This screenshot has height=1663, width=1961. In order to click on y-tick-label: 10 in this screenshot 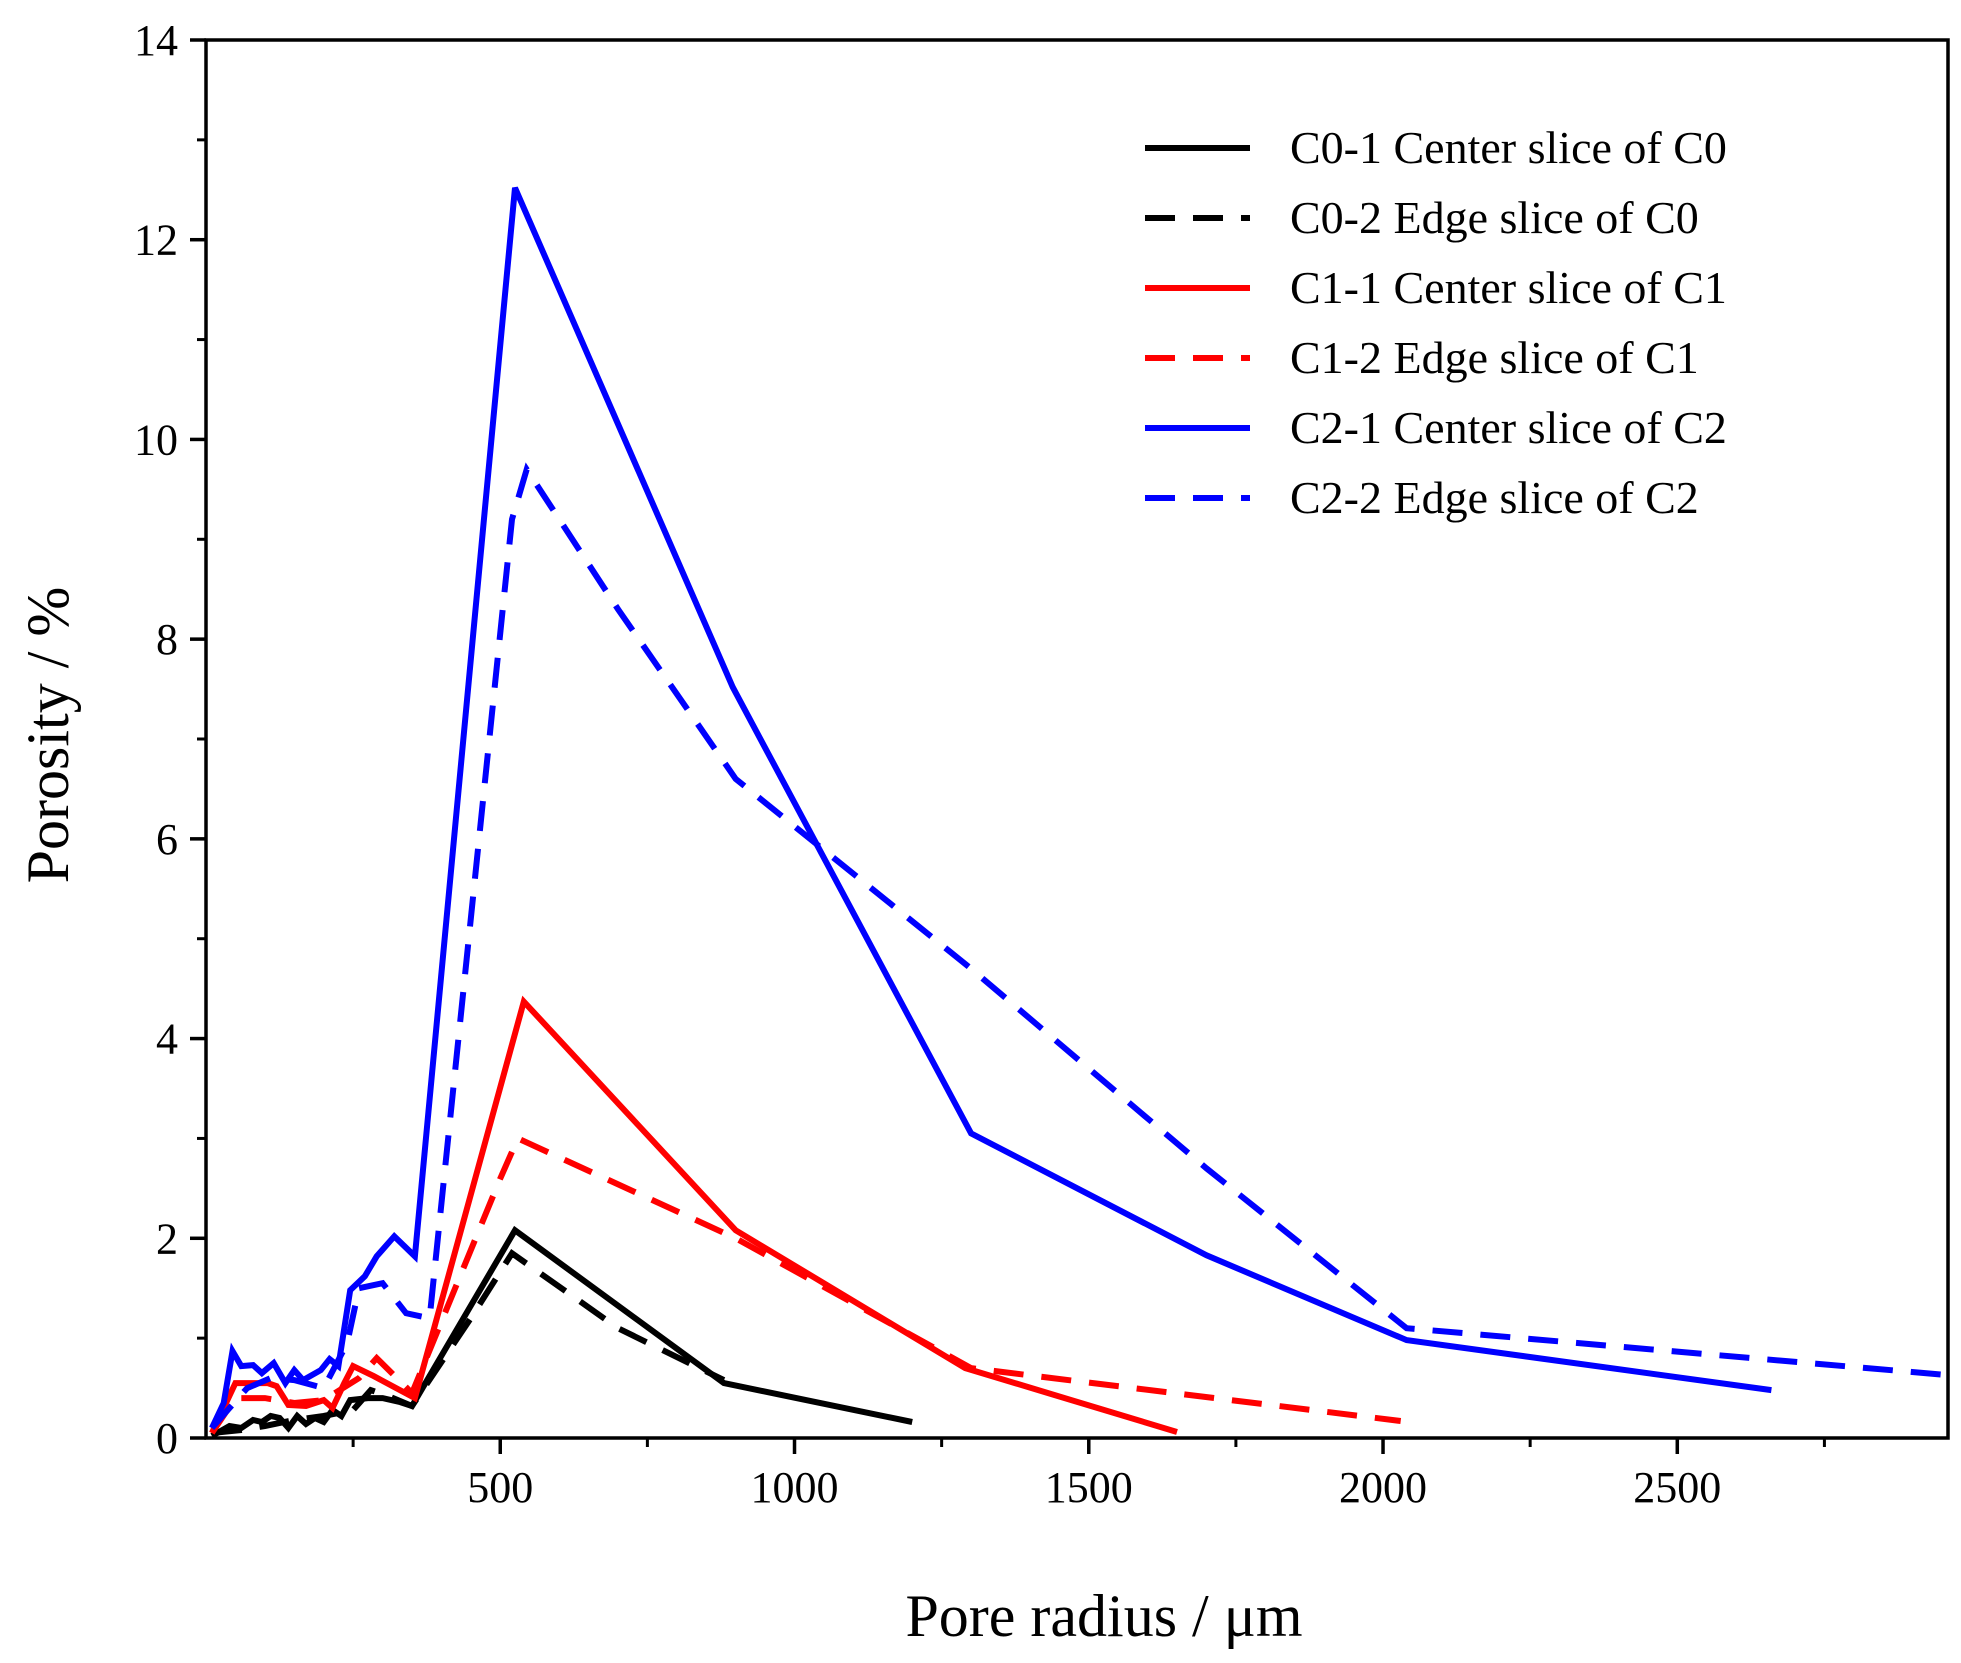, I will do `click(156, 439)`.